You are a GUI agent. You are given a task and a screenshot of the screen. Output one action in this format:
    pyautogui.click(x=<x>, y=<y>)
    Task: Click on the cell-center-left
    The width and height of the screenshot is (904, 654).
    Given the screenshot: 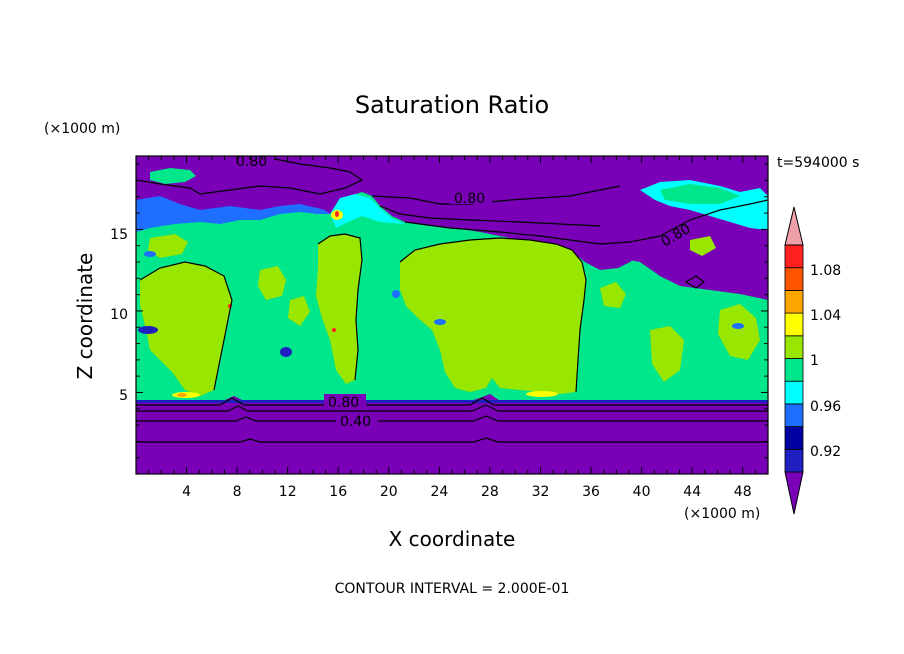 What is the action you would take?
    pyautogui.click(x=339, y=309)
    